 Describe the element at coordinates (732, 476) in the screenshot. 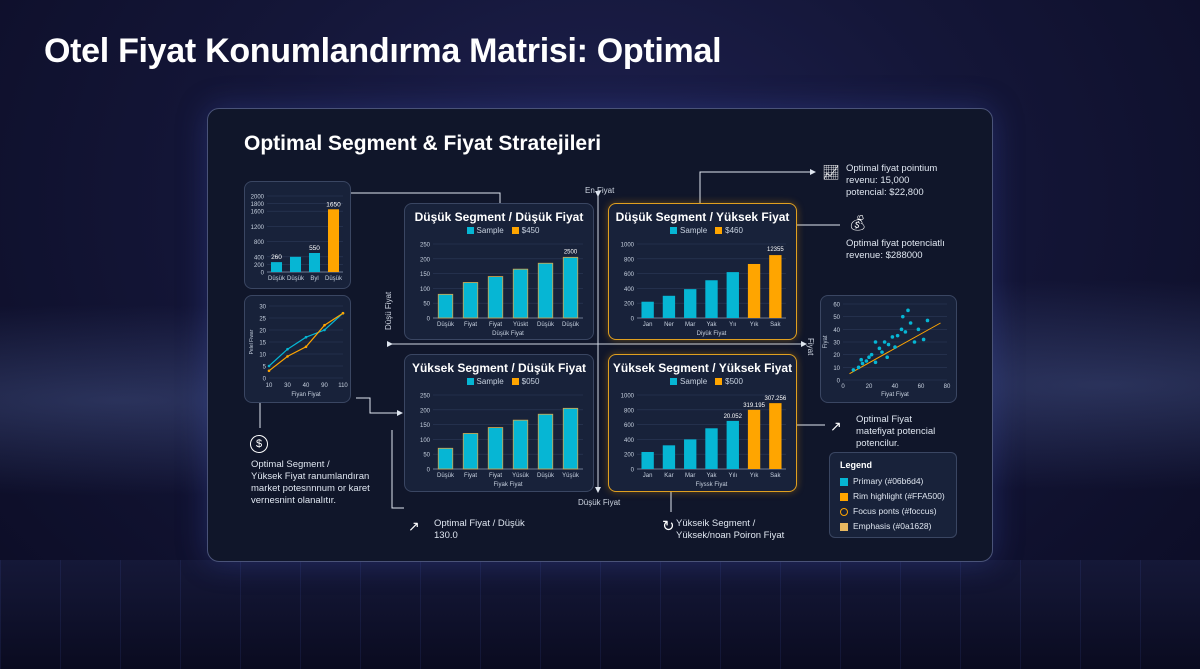

I see `x-tick-label: Yılı` at that location.